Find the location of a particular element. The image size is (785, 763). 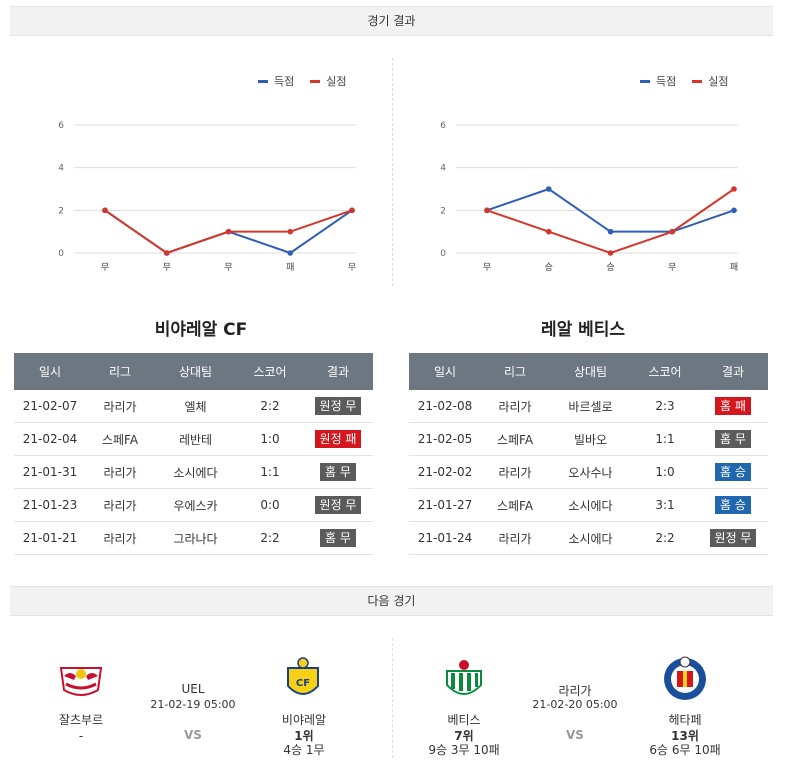

next1-competition: UEL is located at coordinates (193, 689).